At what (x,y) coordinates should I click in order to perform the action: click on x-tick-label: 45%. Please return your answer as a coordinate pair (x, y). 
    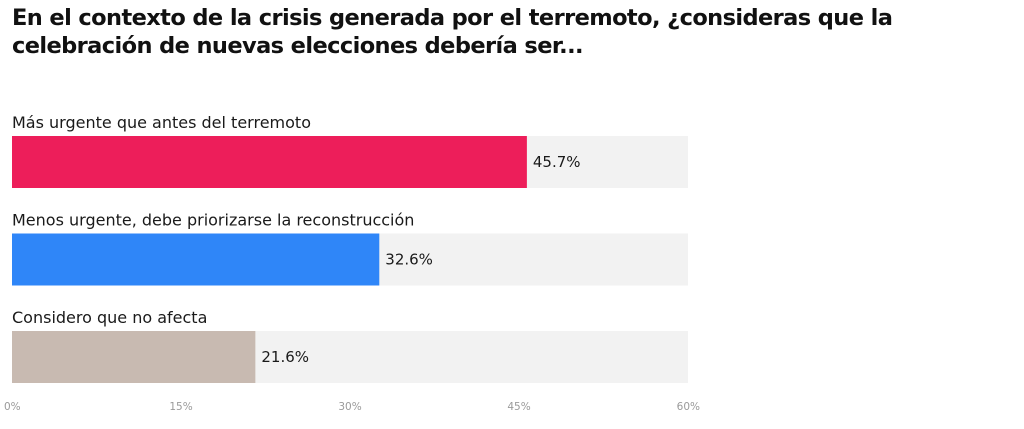
    Looking at the image, I should click on (518, 407).